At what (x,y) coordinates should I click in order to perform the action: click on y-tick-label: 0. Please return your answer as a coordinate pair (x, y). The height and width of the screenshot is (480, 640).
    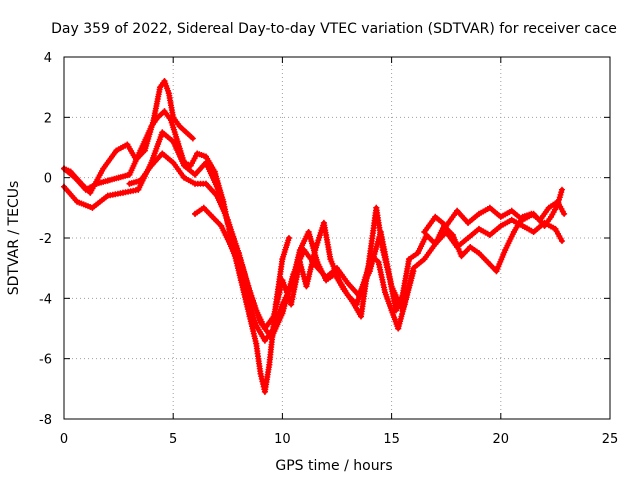
    Looking at the image, I should click on (48, 179).